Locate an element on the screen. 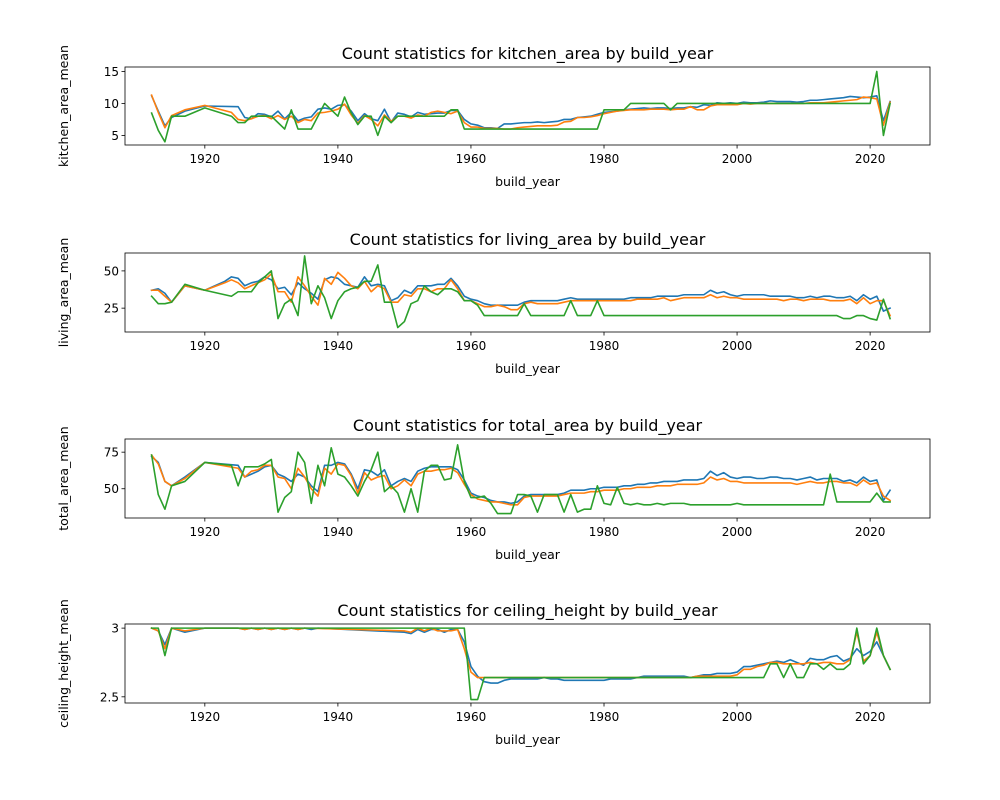 This screenshot has width=1000, height=800. x-tick-label-2-2: 1960 is located at coordinates (471, 532).